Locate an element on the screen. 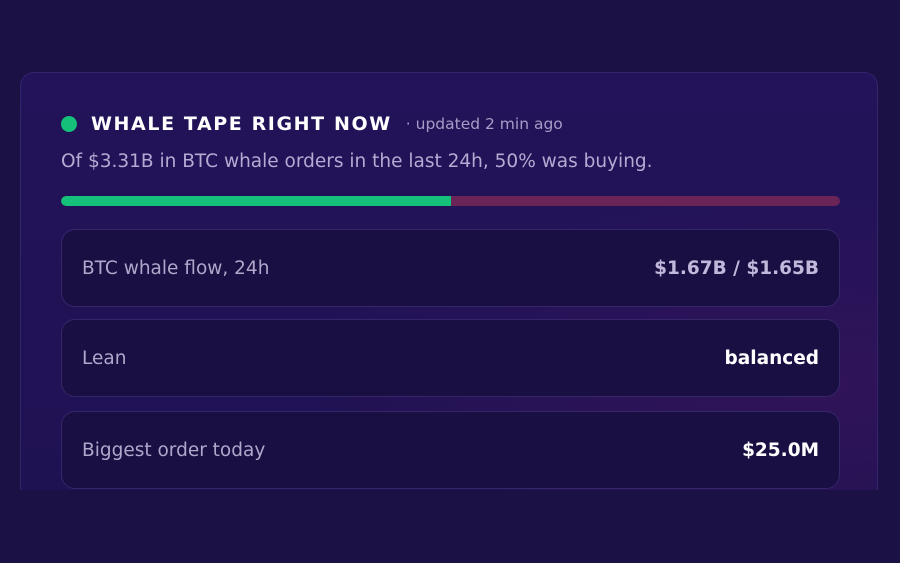 Image resolution: width=900 pixels, height=563 pixels. card-header: WHALE TAPE RIGHT NOW · updated 2 min ago is located at coordinates (312, 124).